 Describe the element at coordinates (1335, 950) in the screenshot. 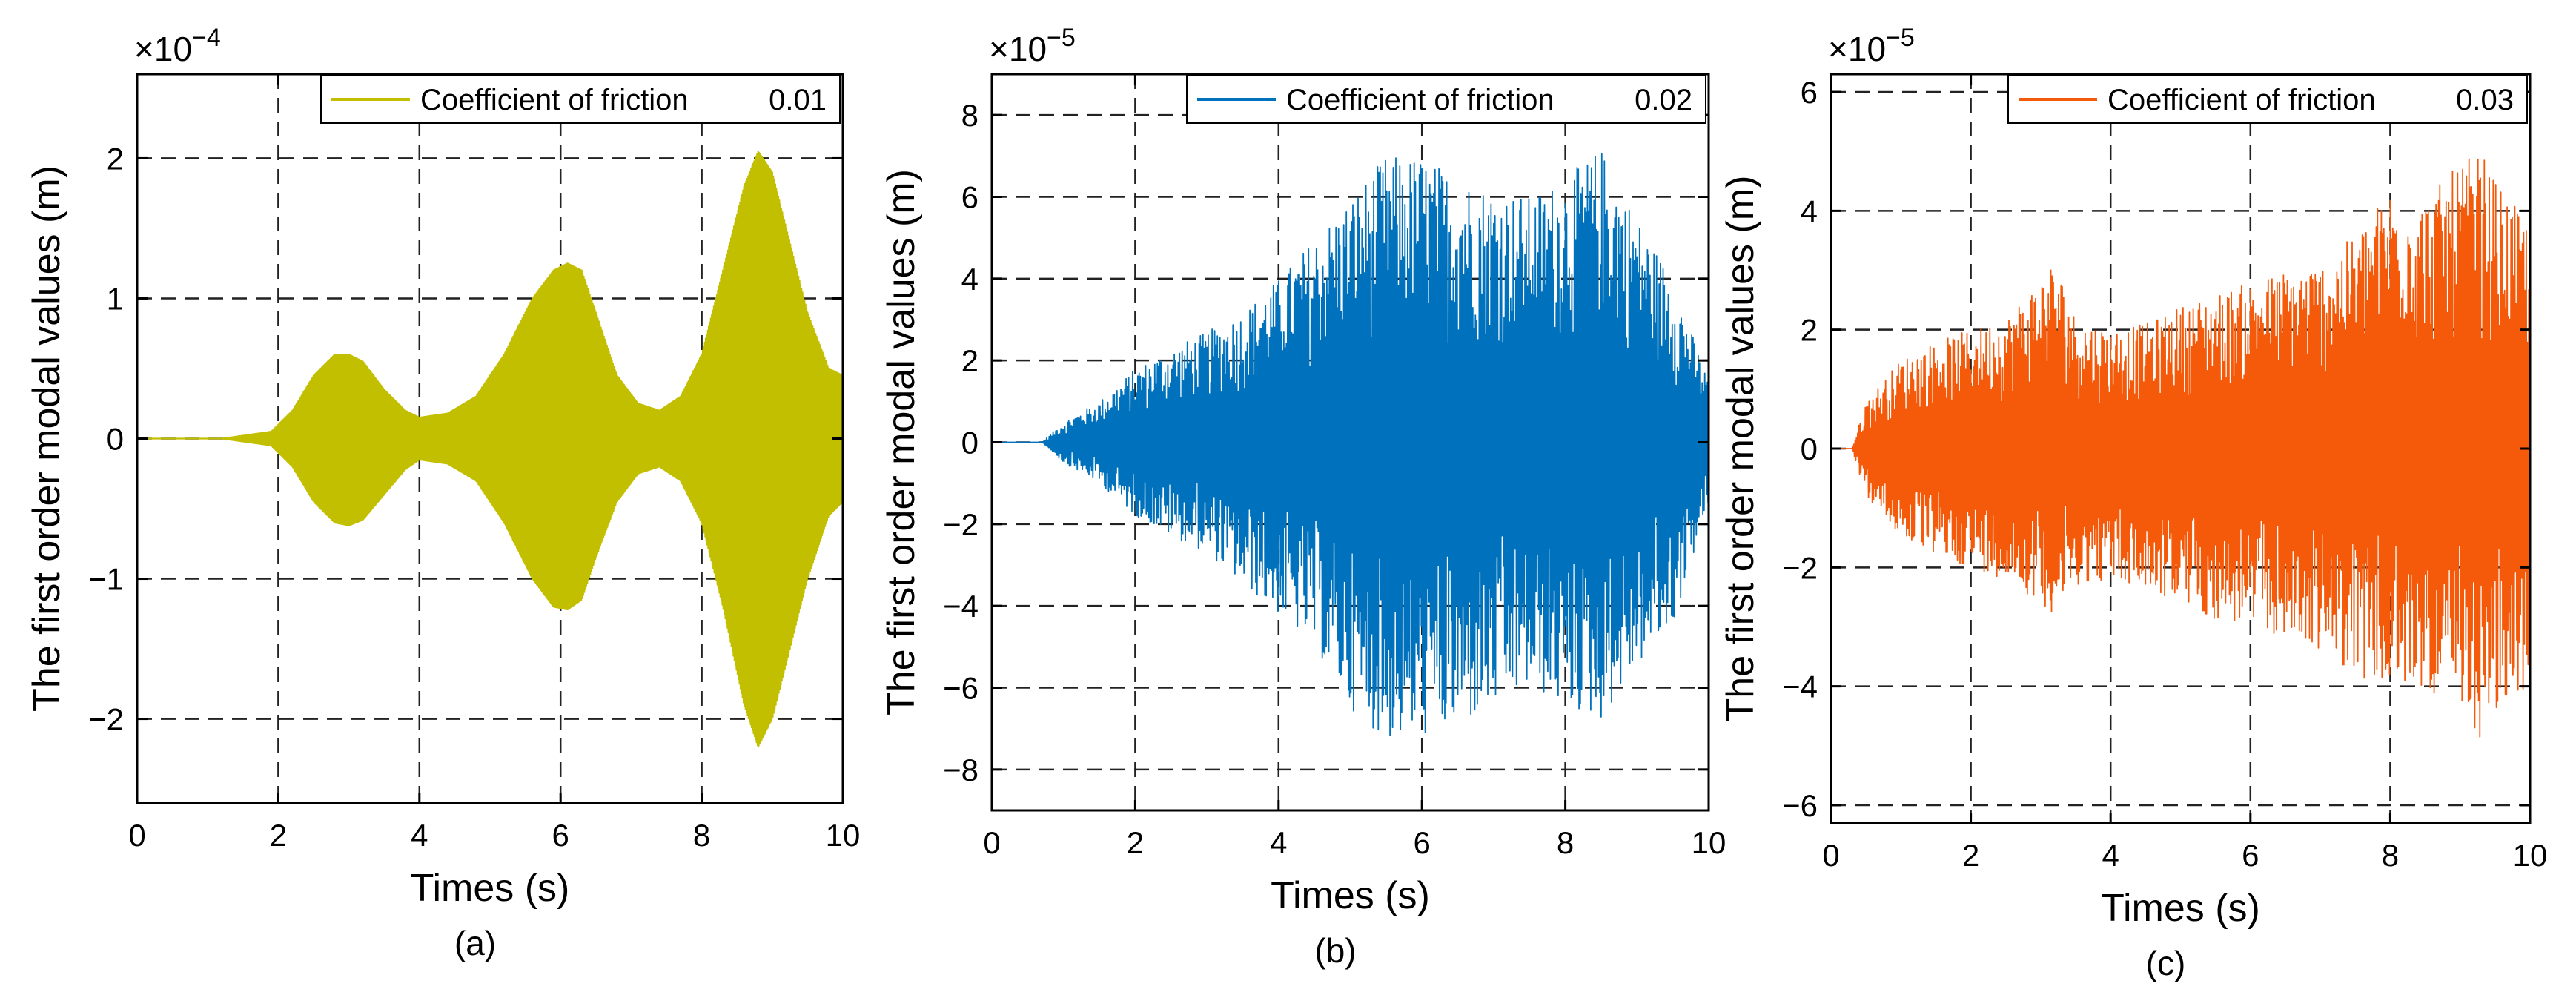

I see `panel-caption: (b)` at that location.